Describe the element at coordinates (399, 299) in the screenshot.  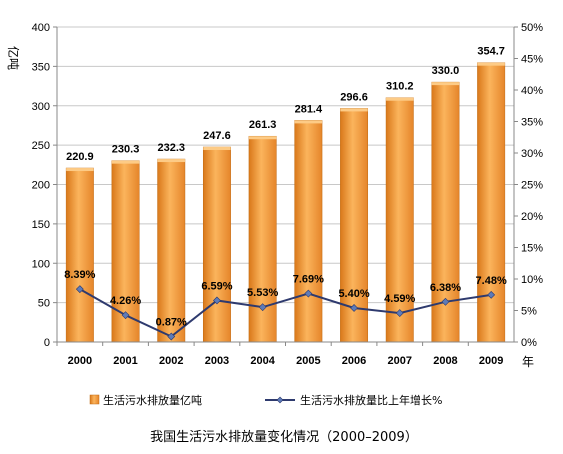
I see `line-value-label: 4.59%` at that location.